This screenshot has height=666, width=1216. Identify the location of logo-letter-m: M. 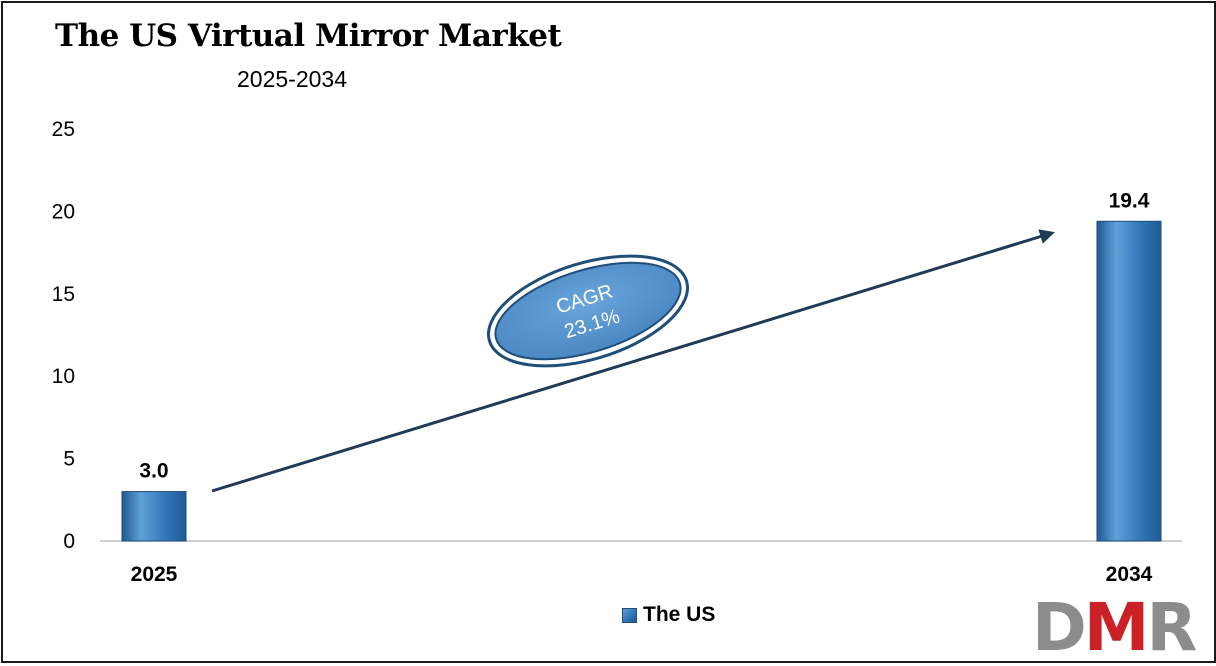
(1116, 627).